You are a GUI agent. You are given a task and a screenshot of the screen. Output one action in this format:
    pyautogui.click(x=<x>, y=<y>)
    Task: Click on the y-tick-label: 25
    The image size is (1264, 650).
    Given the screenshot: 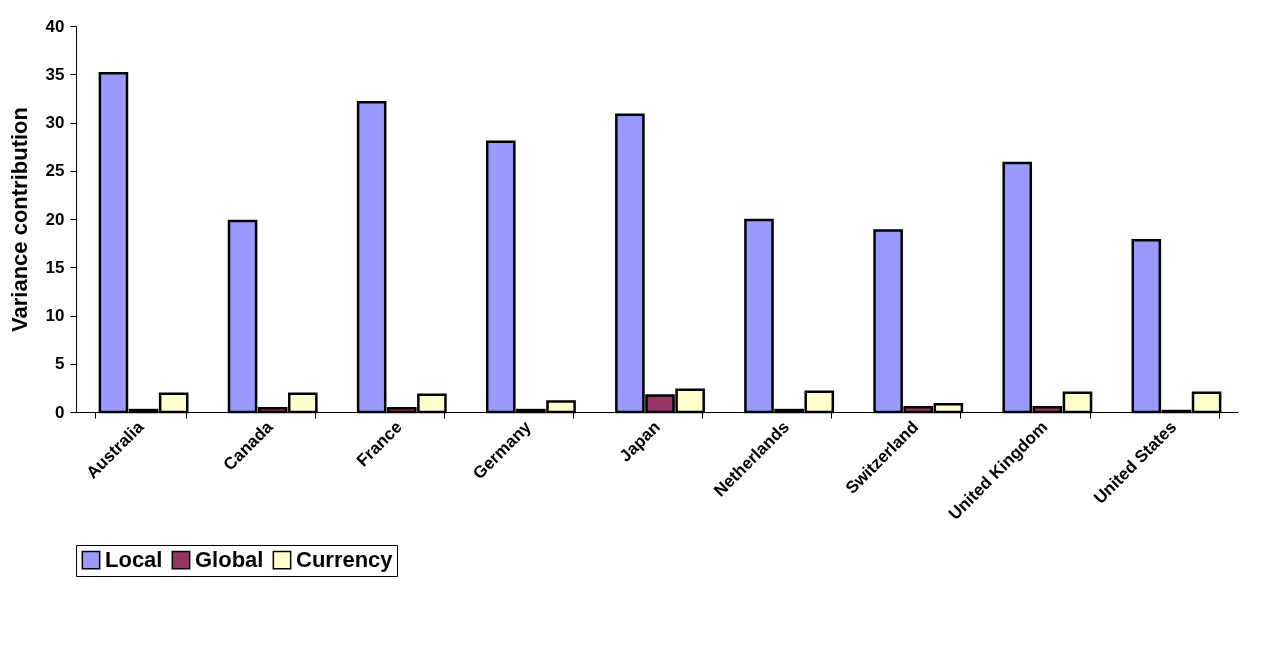 What is the action you would take?
    pyautogui.click(x=55, y=171)
    